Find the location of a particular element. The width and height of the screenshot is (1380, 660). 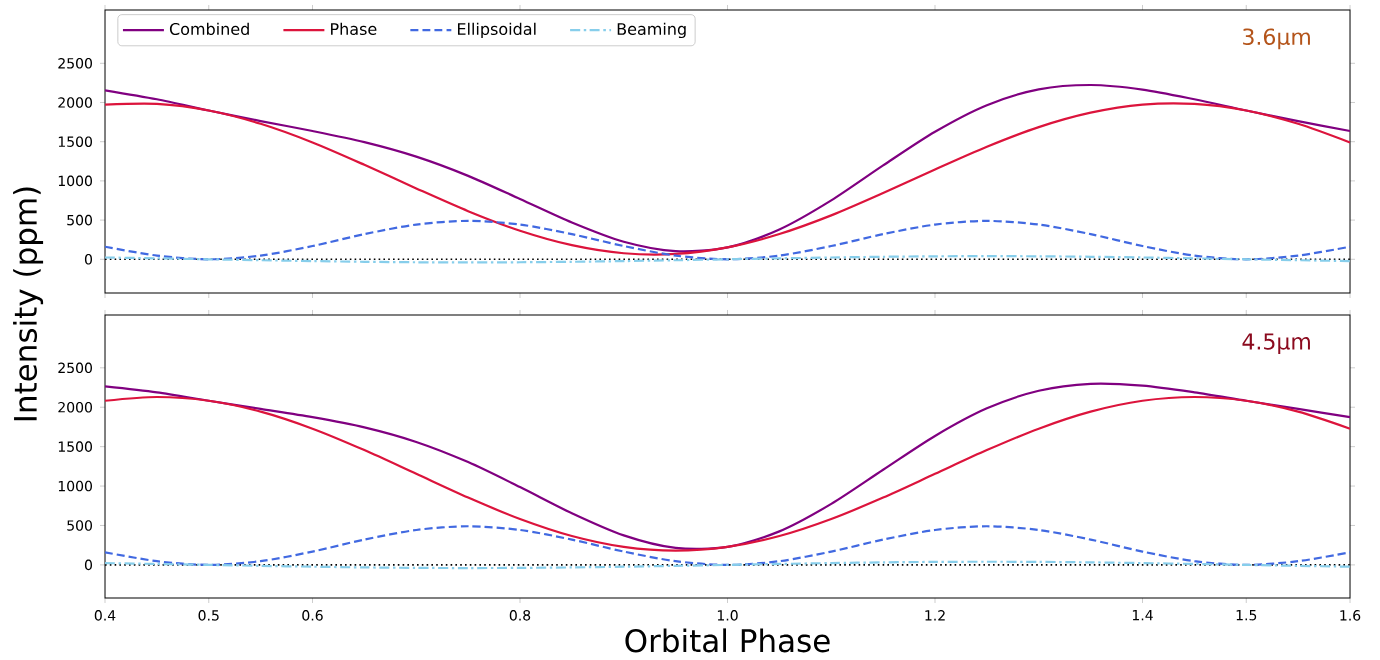

x-tick-label: 1.0 is located at coordinates (727, 615).